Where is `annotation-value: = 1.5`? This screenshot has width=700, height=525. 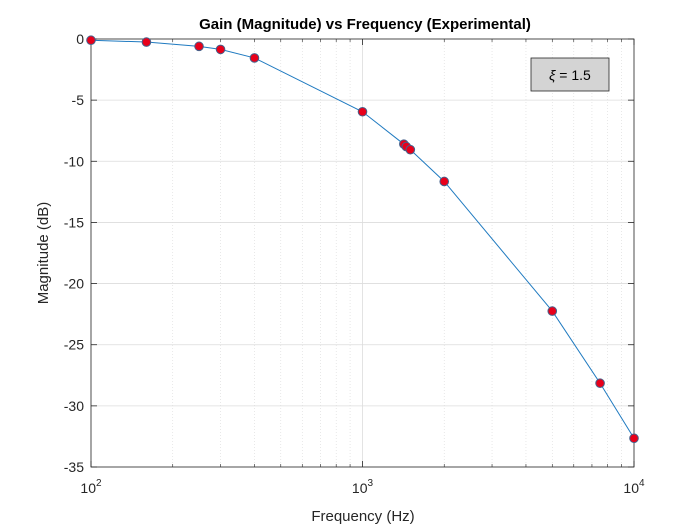 annotation-value: = 1.5 is located at coordinates (573, 75).